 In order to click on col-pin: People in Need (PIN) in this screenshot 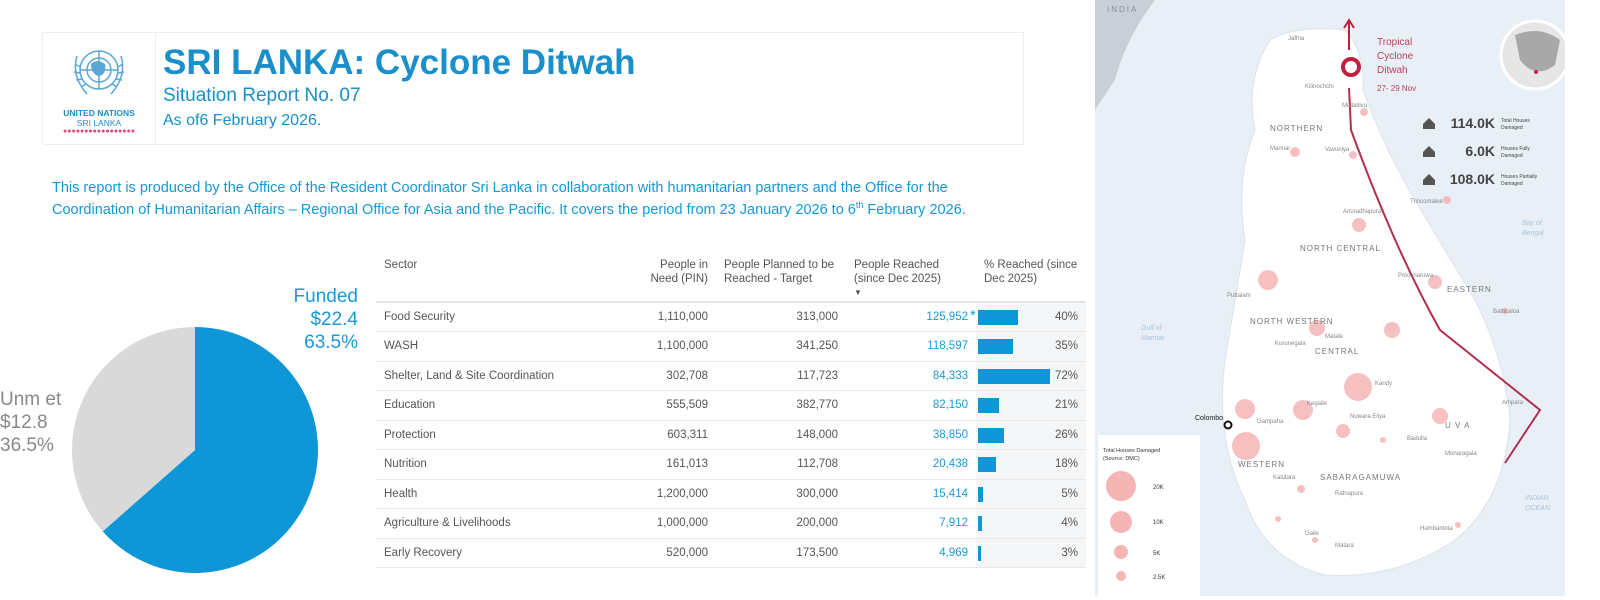, I will do `click(676, 277)`.